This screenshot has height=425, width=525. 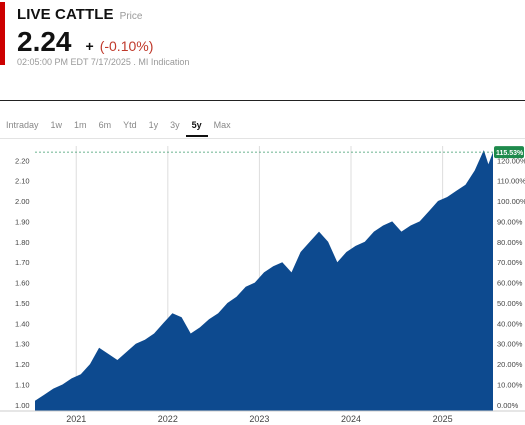 I want to click on x-axis-tick-label: 2025, so click(x=443, y=419).